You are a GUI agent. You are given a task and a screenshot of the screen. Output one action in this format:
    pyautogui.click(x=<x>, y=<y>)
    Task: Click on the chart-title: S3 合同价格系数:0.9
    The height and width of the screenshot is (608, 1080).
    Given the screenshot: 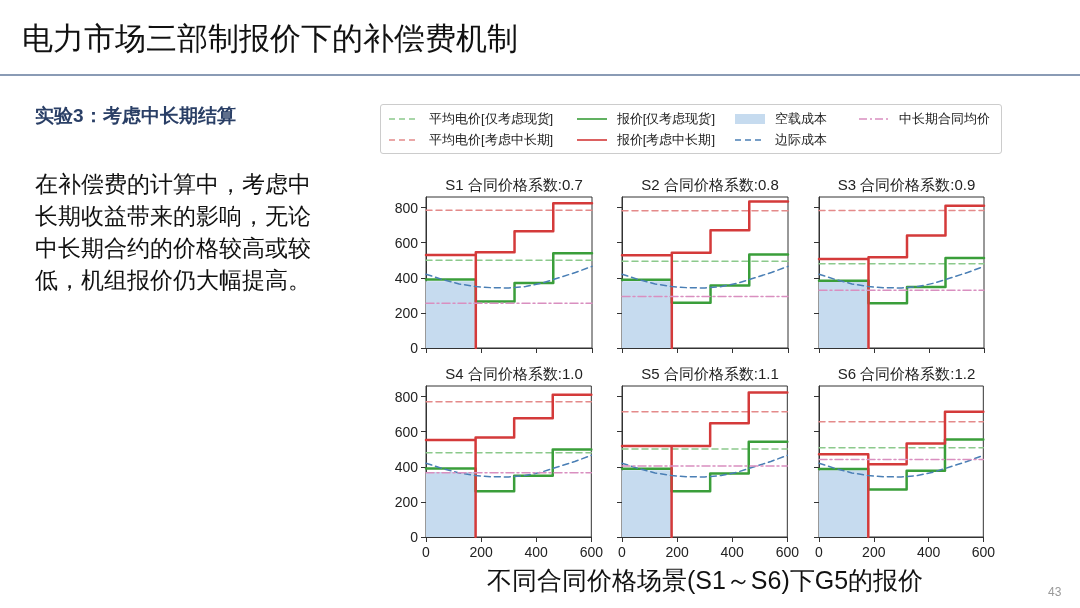 What is the action you would take?
    pyautogui.click(x=906, y=184)
    